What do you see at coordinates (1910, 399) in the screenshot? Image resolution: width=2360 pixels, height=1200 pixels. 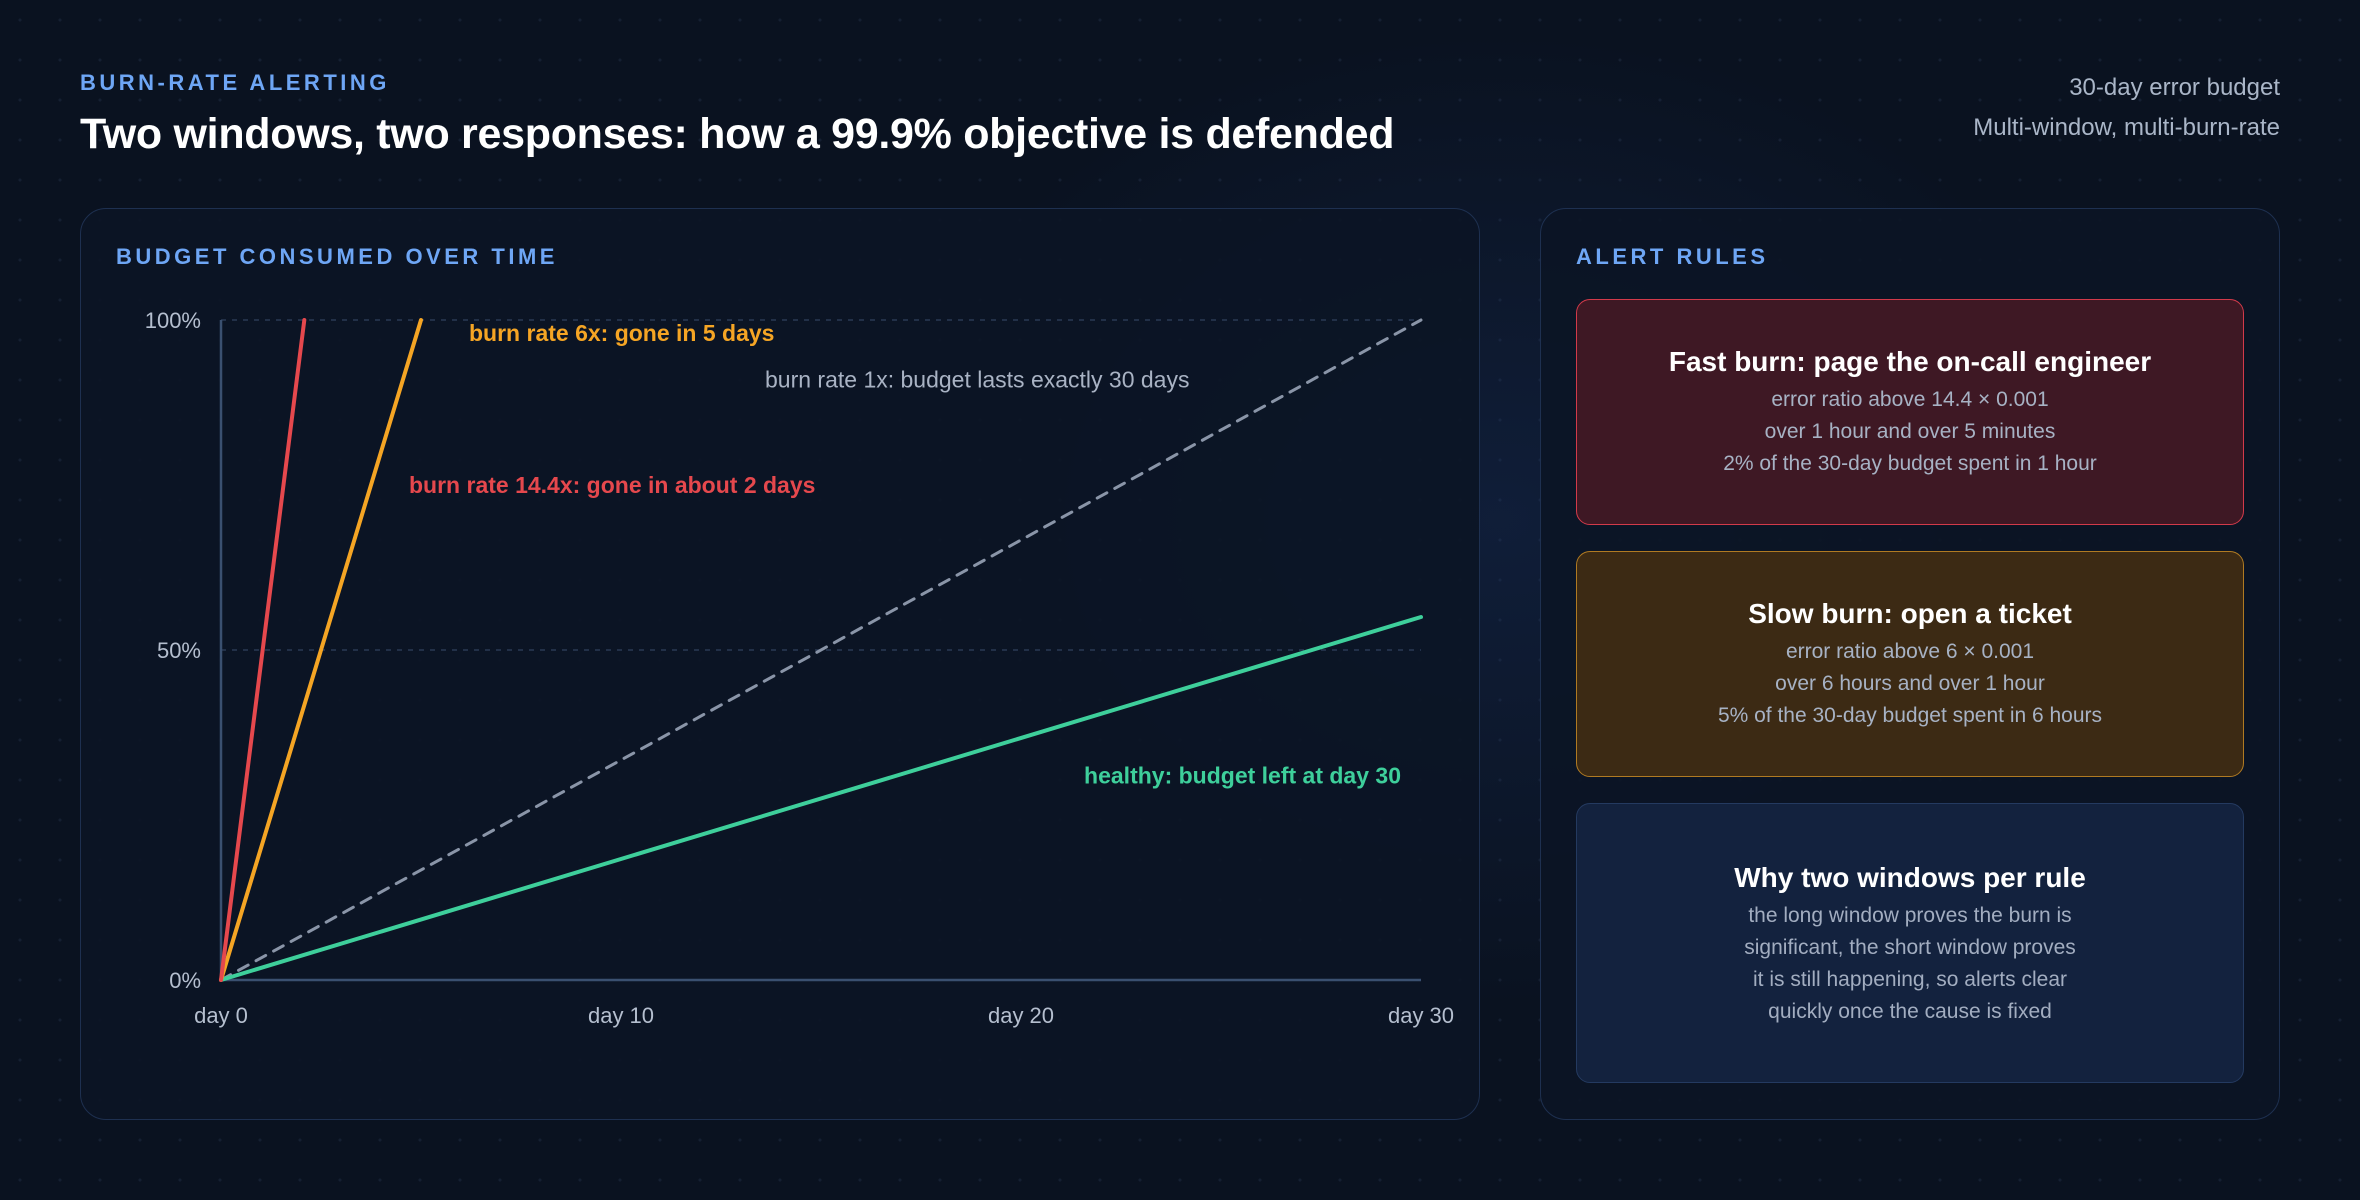 I see `card-line: error ratio above 14.4 × 0.001` at bounding box center [1910, 399].